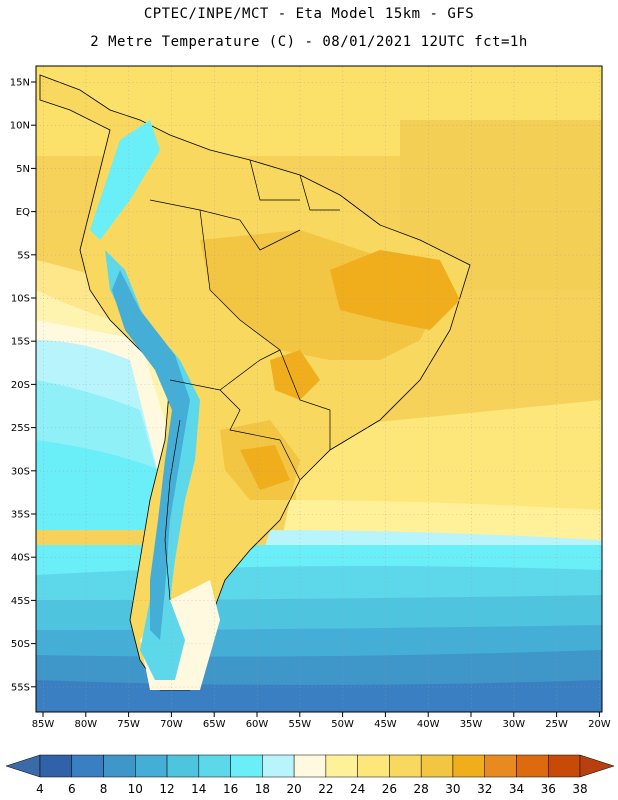 This screenshot has height=800, width=618. Describe the element at coordinates (262, 789) in the screenshot. I see `colorbar-label: 18` at that location.